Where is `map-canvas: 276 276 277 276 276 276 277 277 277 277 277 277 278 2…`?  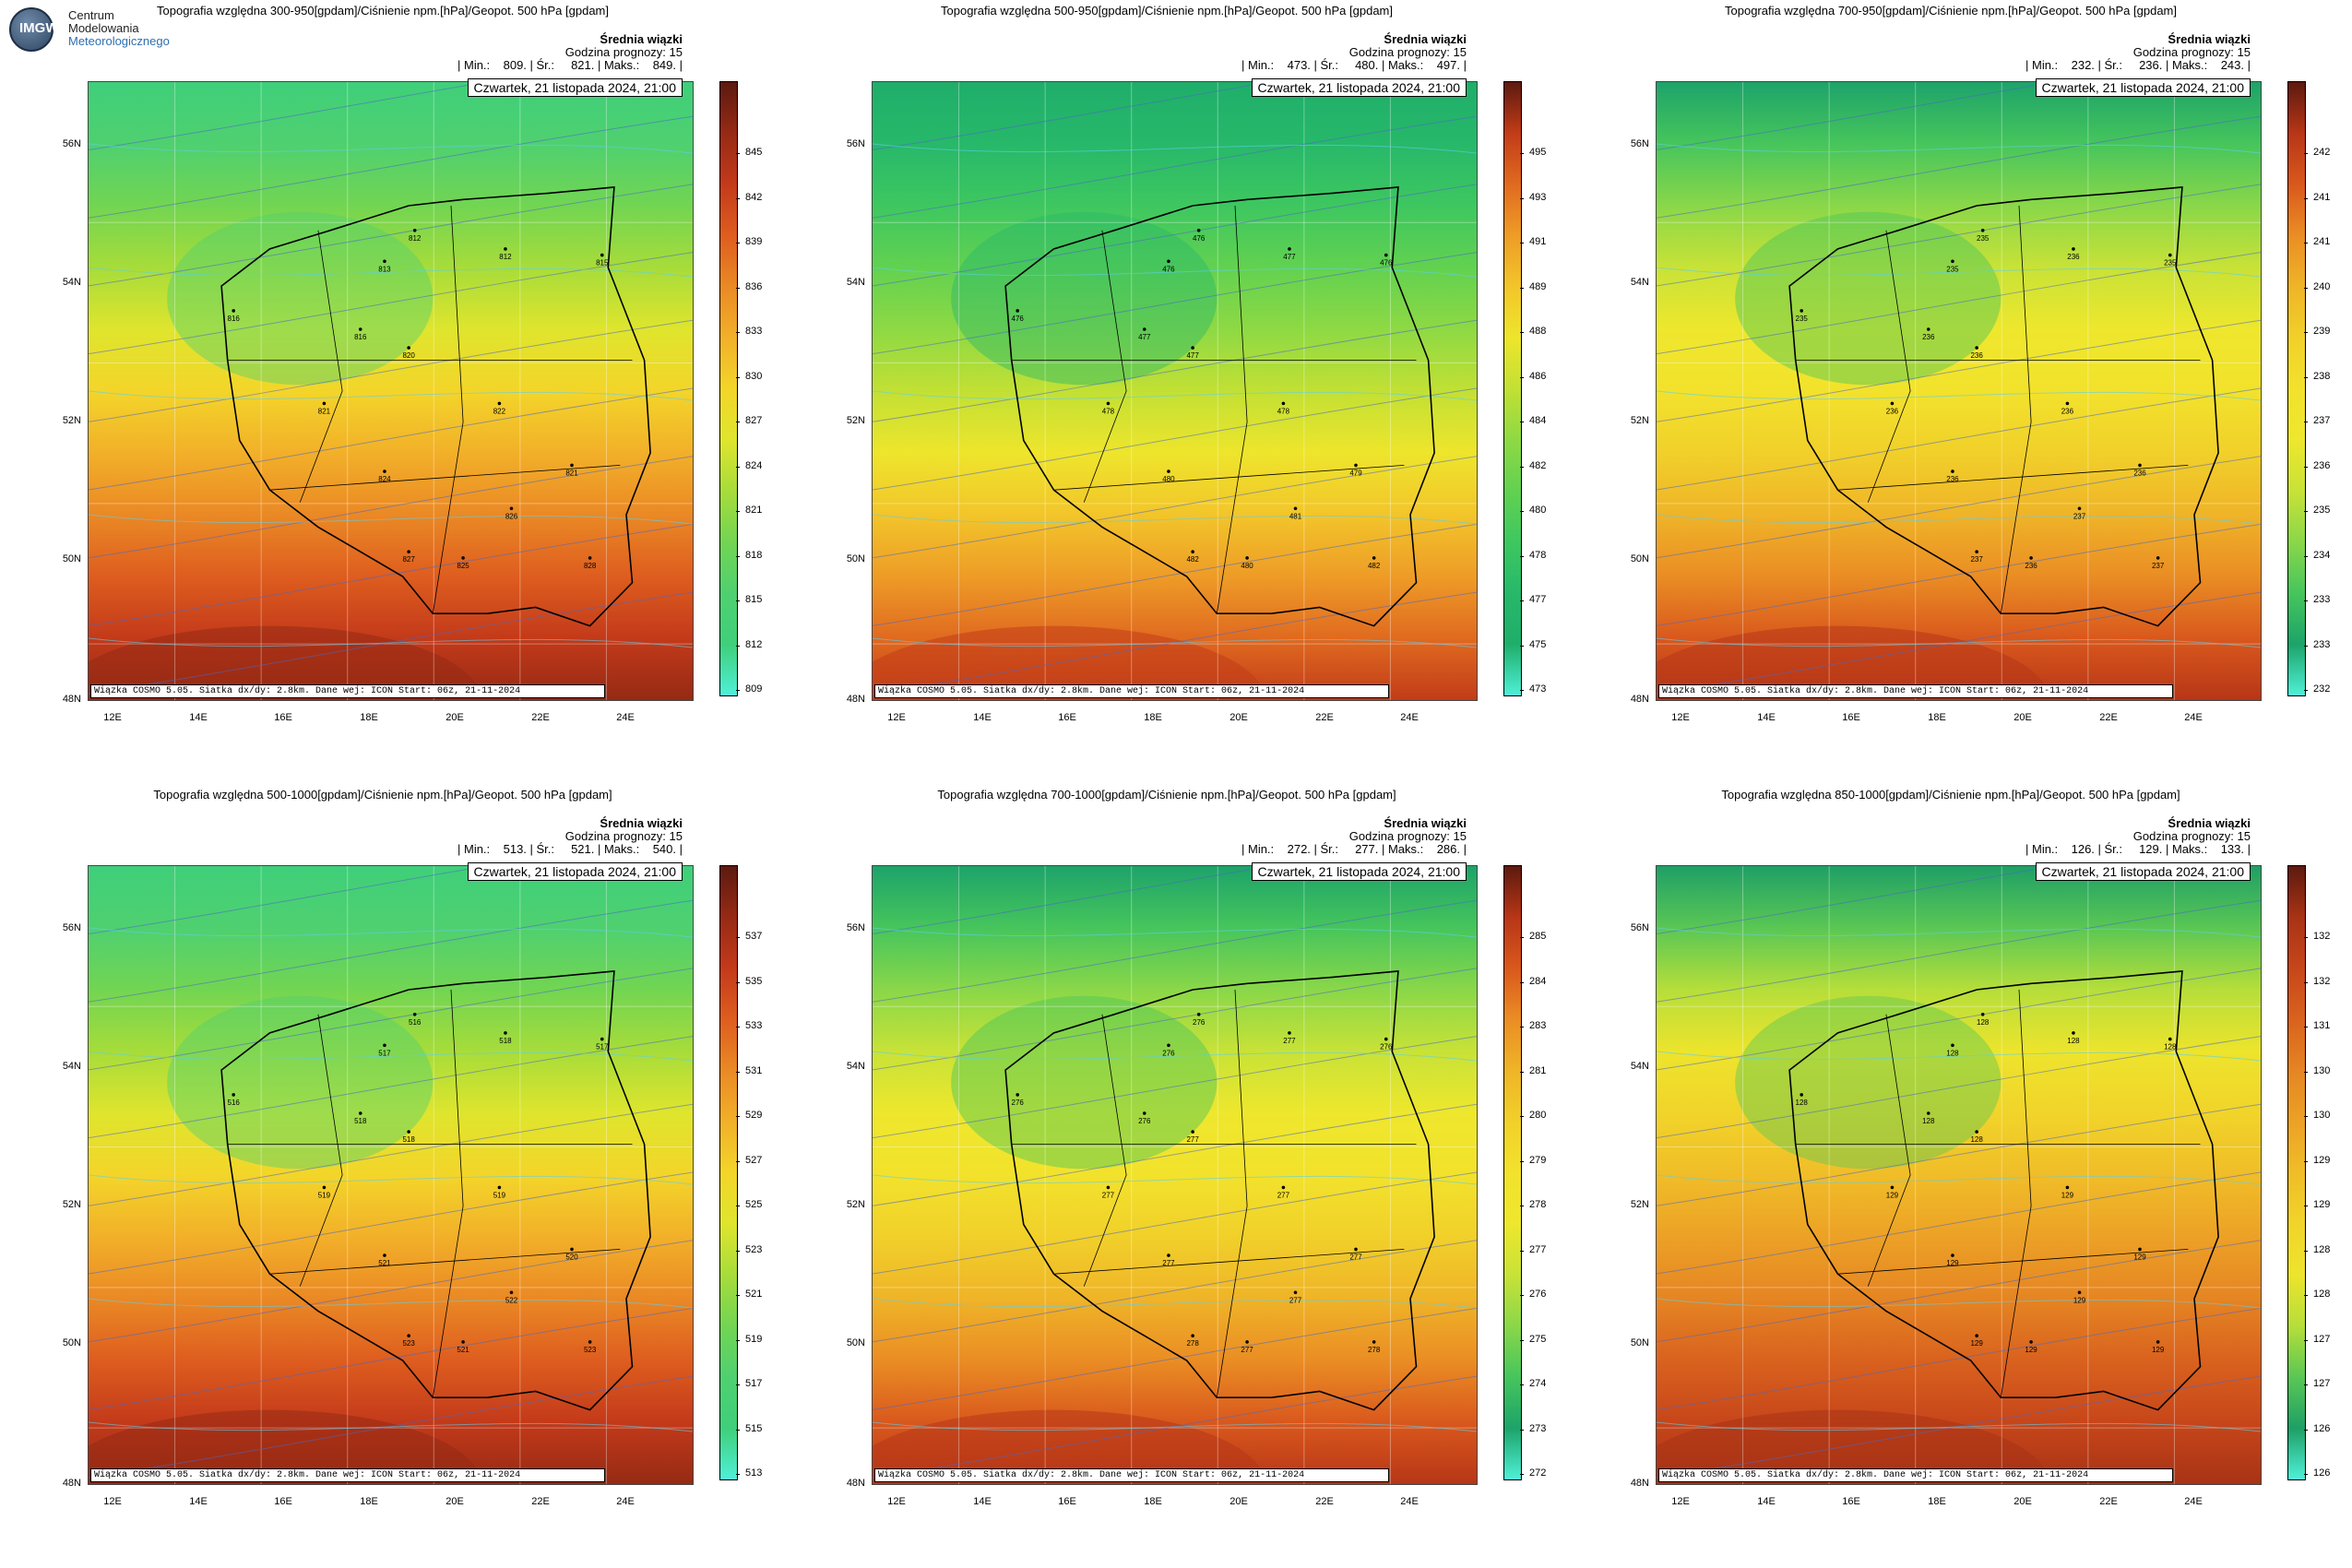
map-canvas: 276 276 277 276 276 276 277 277 277 277 277 277 278 2… is located at coordinates (1175, 1175).